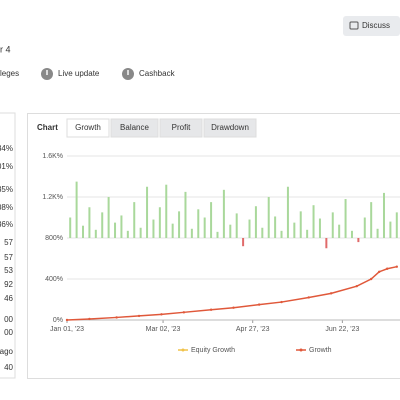  Describe the element at coordinates (253, 329) in the screenshot. I see `x-tick-label: Apr 27, '23` at that location.